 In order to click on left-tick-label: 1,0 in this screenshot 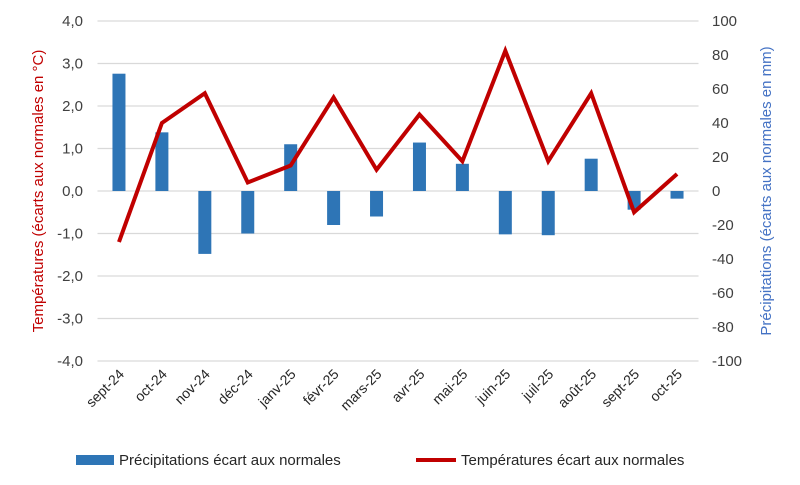, I will do `click(72, 149)`.